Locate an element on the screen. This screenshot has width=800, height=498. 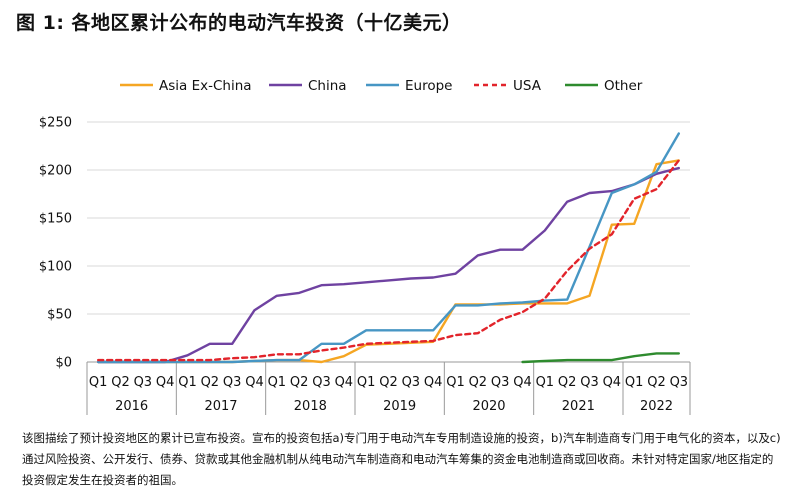
y-tick-label: $0 is located at coordinates (63, 363).